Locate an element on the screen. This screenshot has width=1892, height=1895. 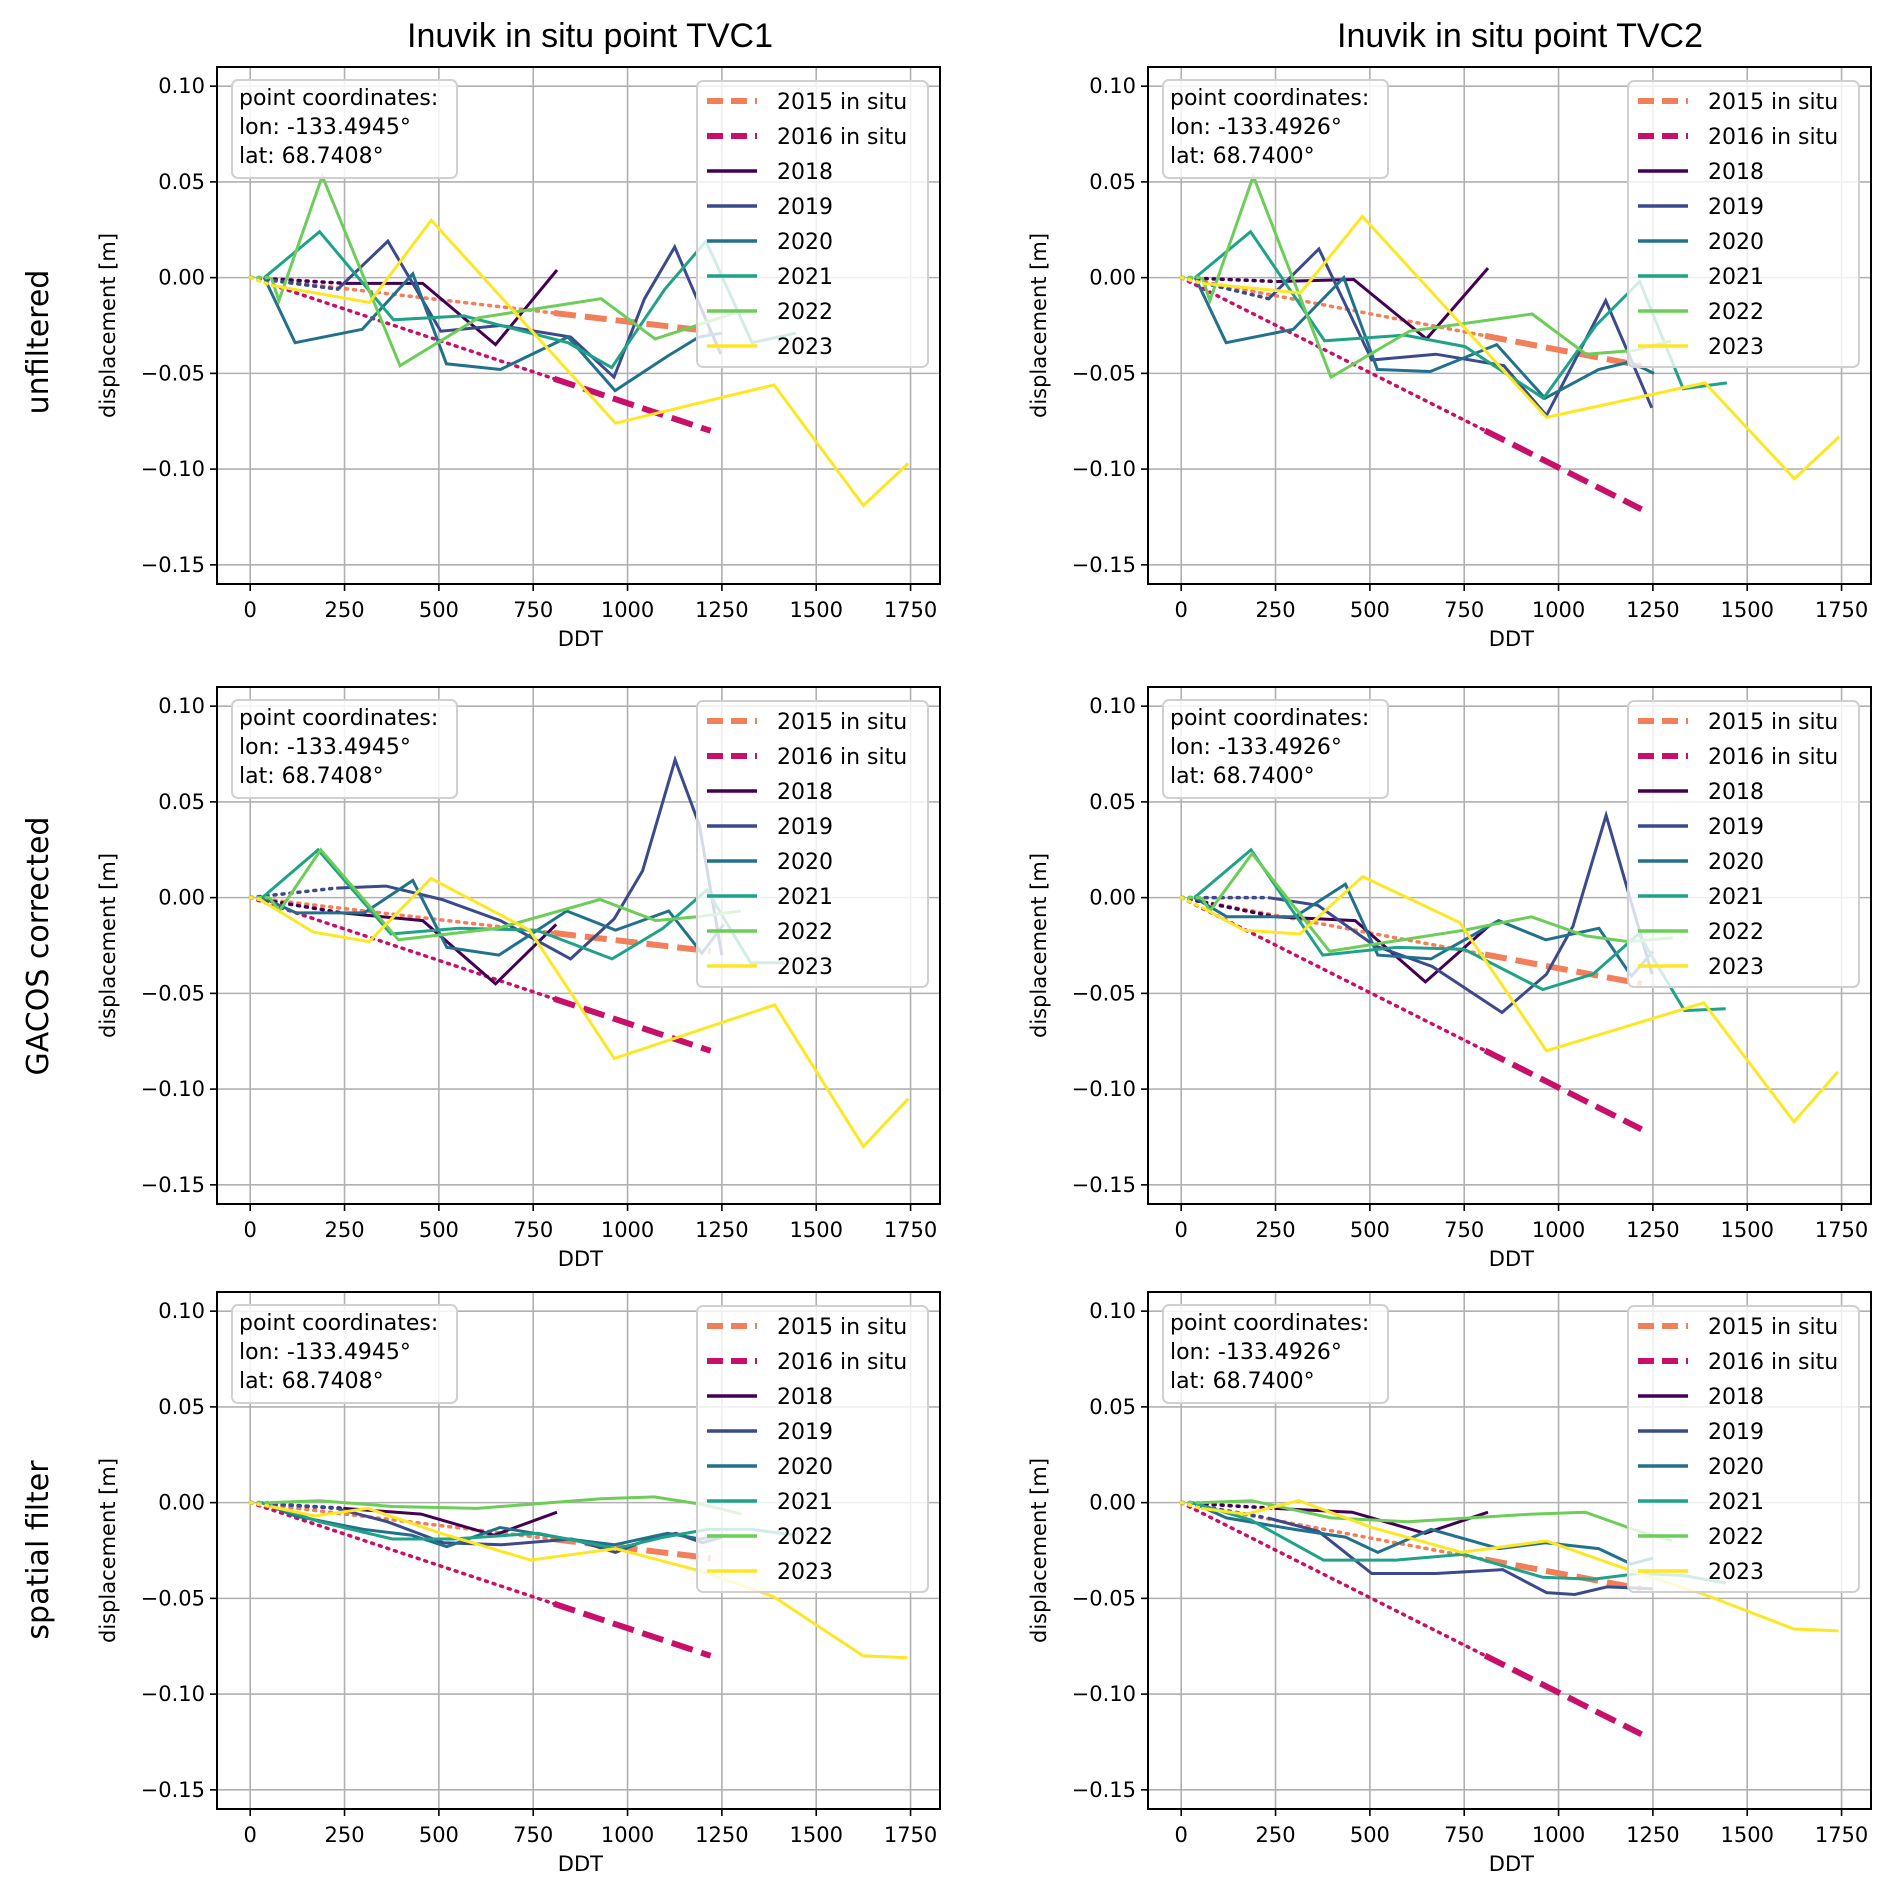
legend-label: 2020 is located at coordinates (1736, 242).